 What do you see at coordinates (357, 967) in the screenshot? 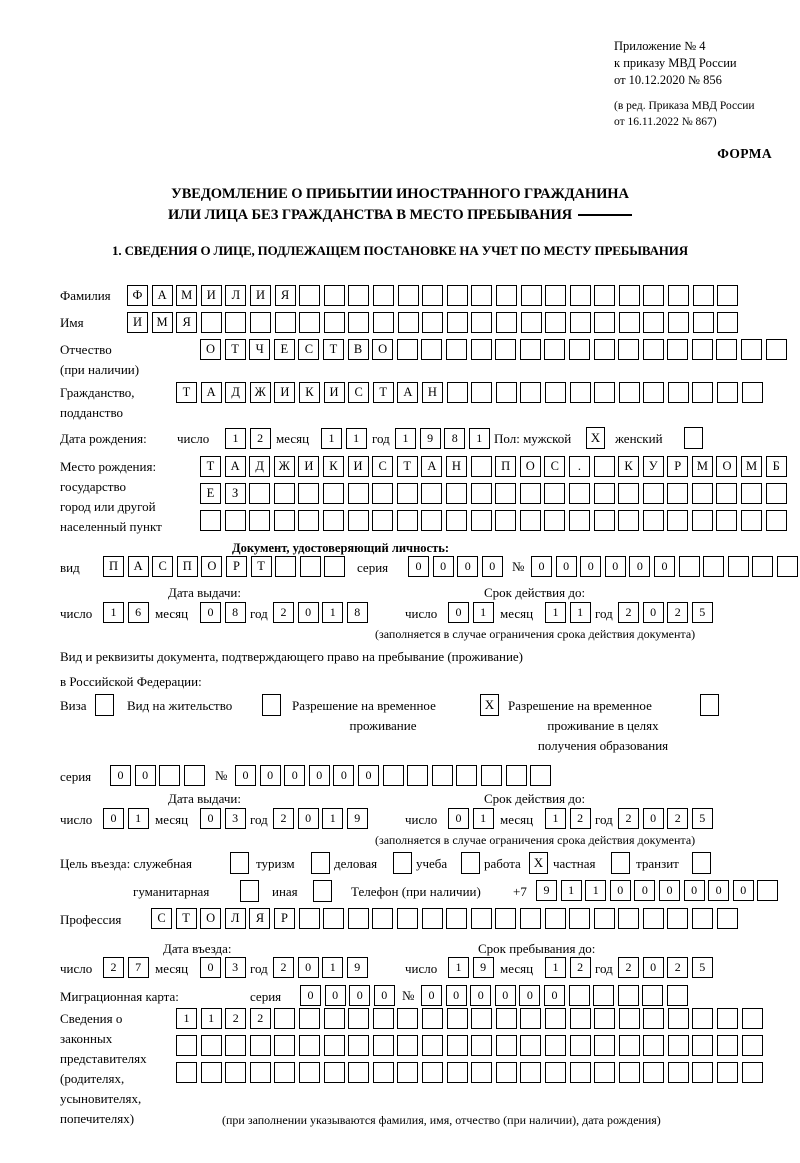
I see `char-cell: 9` at bounding box center [357, 967].